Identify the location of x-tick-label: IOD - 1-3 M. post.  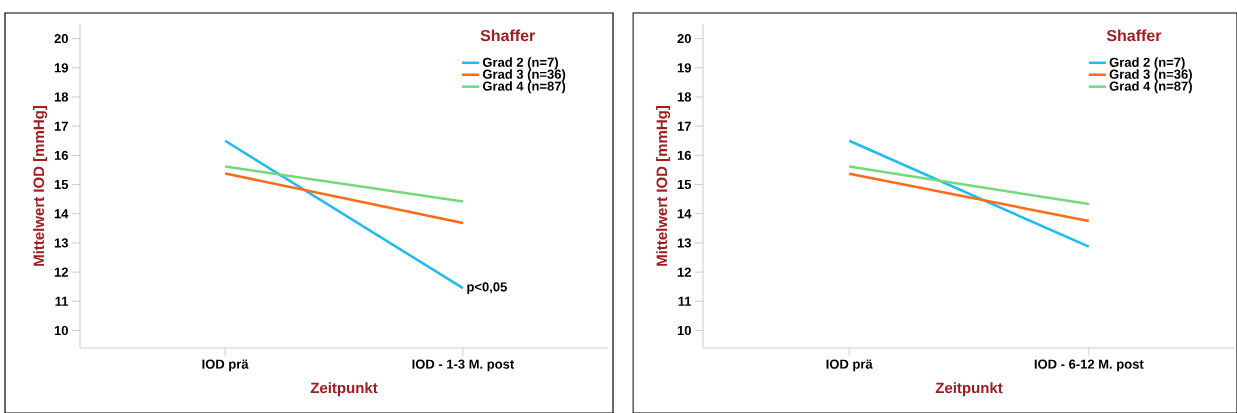
(463, 365).